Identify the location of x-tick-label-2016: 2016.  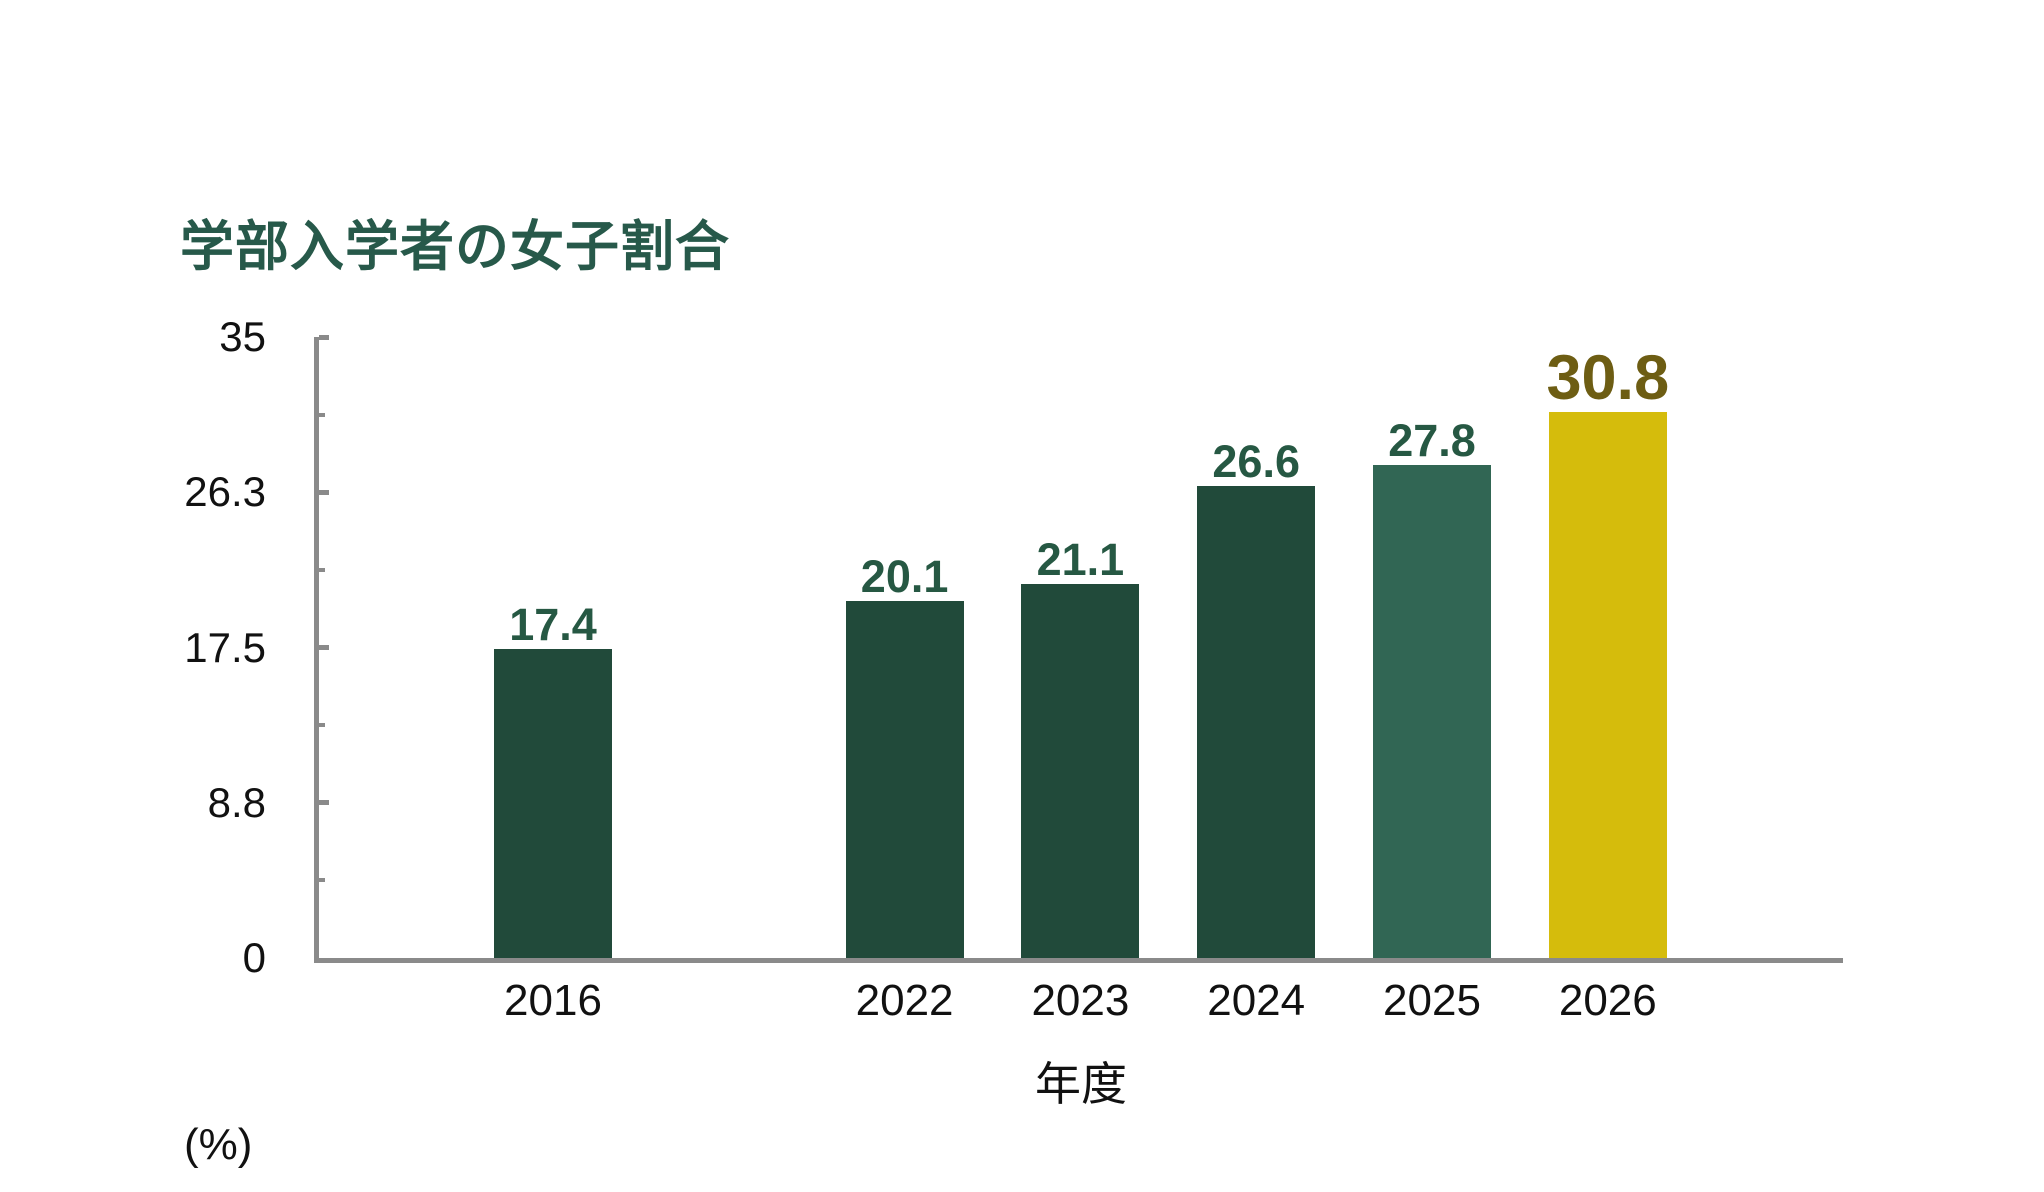
(553, 1000).